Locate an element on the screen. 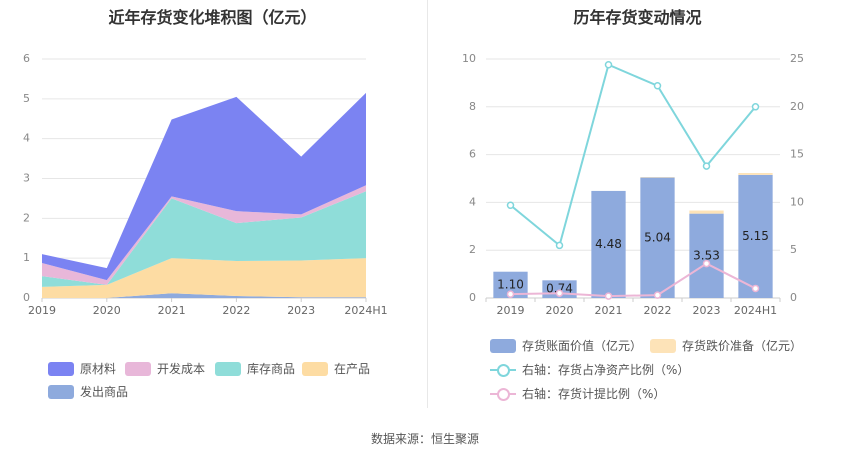 The height and width of the screenshot is (459, 850). left-y-tick: 2 is located at coordinates (26, 217).